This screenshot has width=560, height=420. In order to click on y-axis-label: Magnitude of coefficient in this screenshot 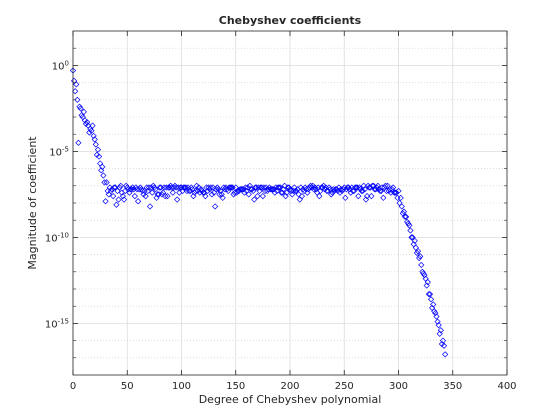, I will do `click(32, 203)`.